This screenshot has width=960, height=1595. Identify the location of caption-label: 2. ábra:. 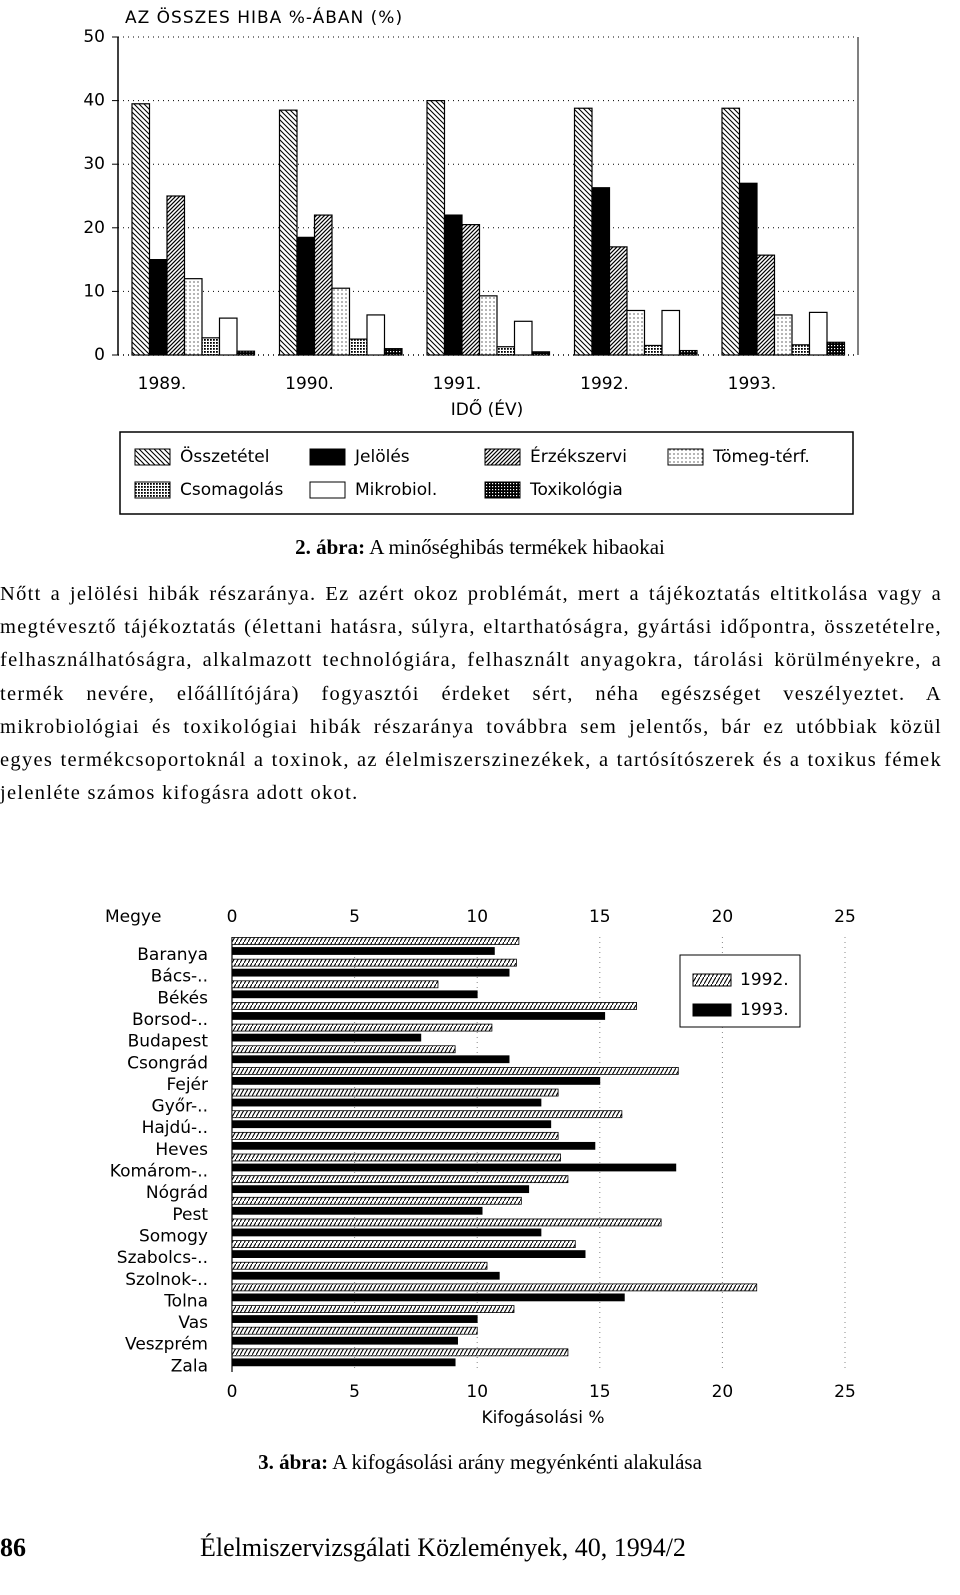
(330, 547).